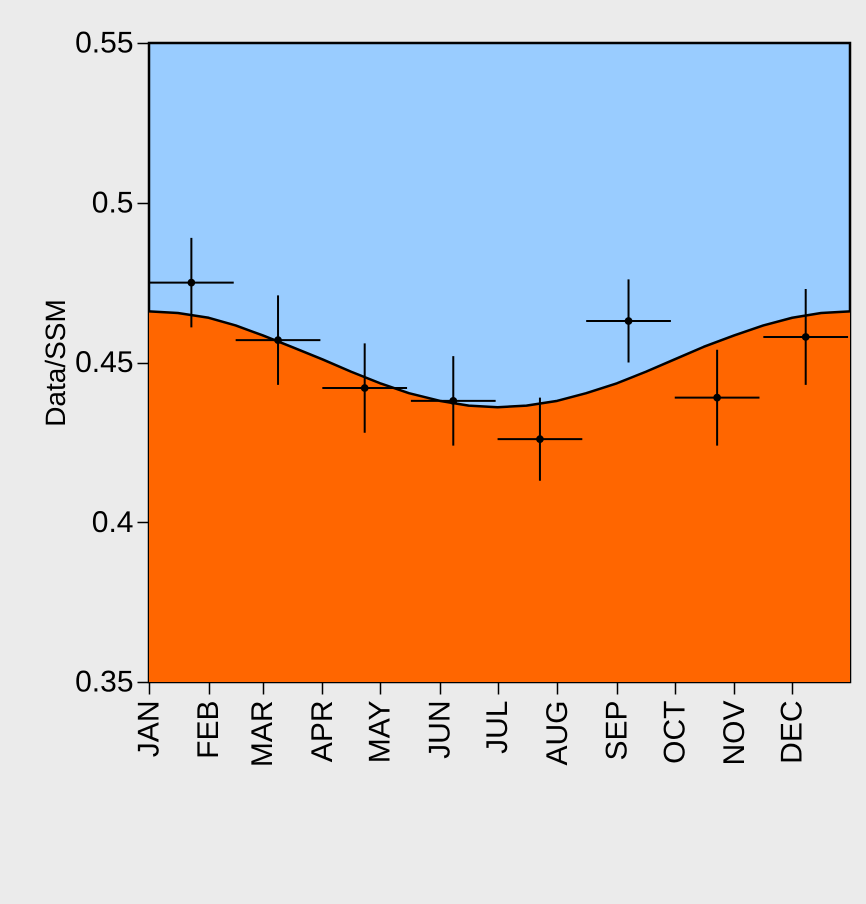 This screenshot has width=866, height=904. What do you see at coordinates (104, 682) in the screenshot?
I see `y-tick-label: 0.35` at bounding box center [104, 682].